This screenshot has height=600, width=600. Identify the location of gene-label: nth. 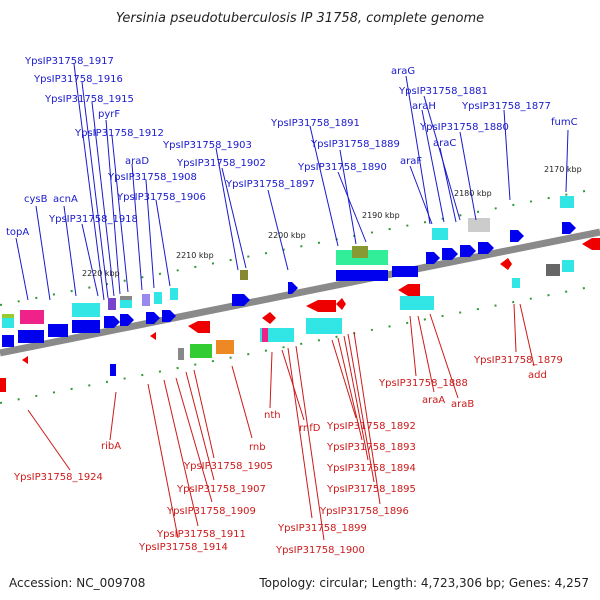
(272, 415).